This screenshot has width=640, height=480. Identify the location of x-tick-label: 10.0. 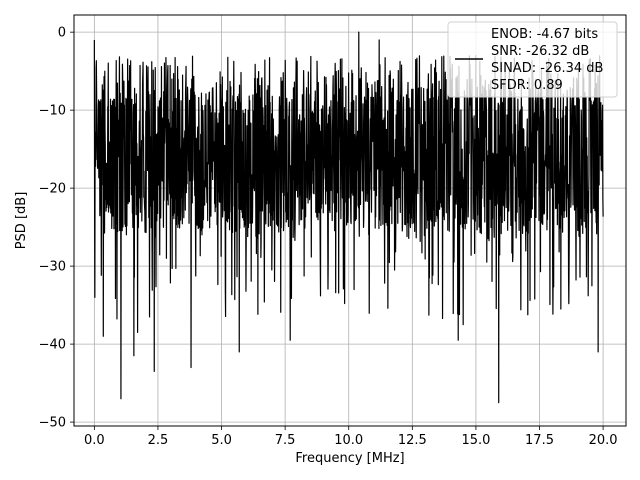
(348, 440).